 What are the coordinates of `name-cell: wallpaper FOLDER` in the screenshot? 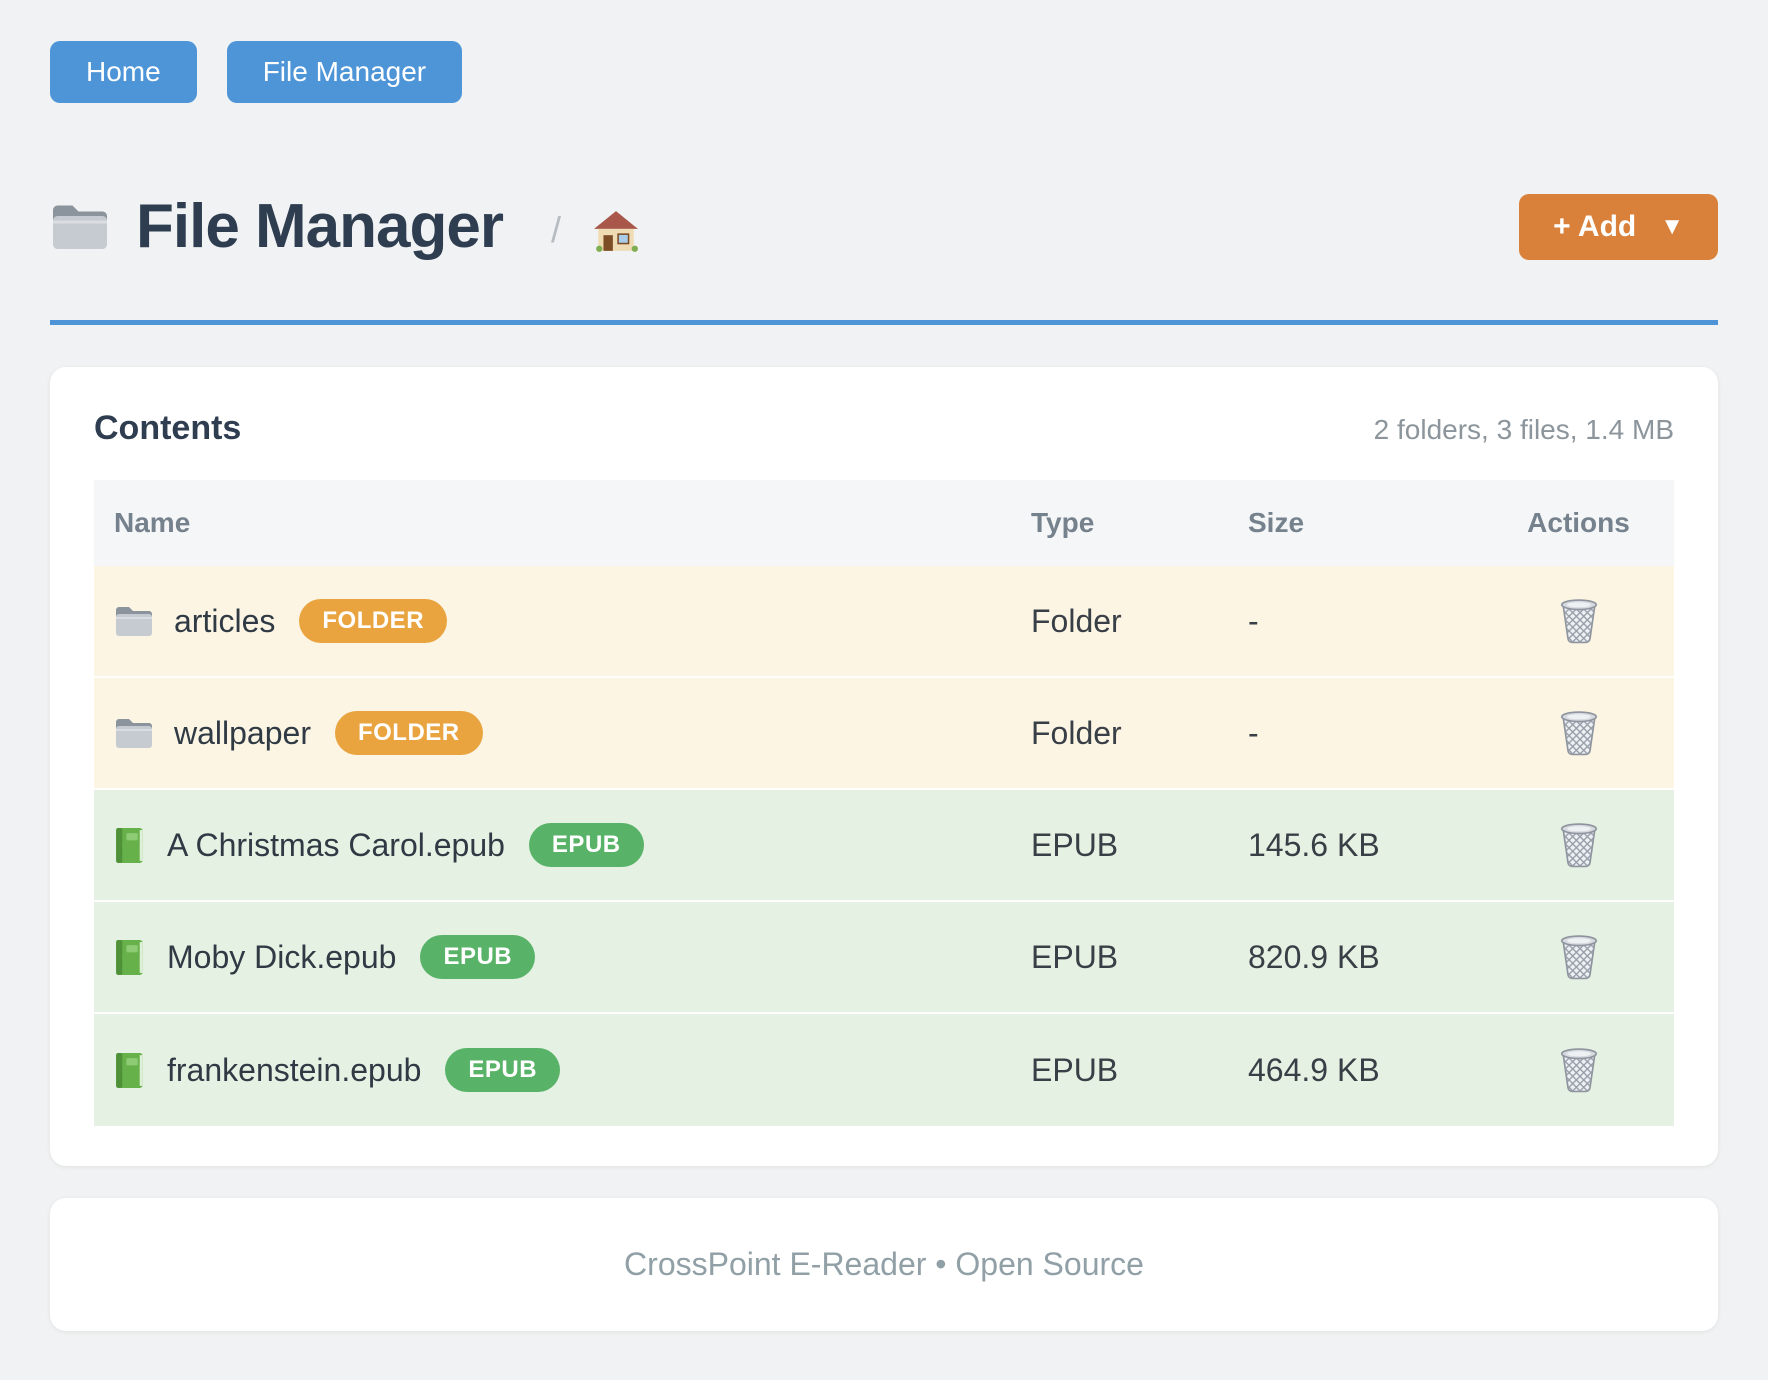 It's located at (562, 733).